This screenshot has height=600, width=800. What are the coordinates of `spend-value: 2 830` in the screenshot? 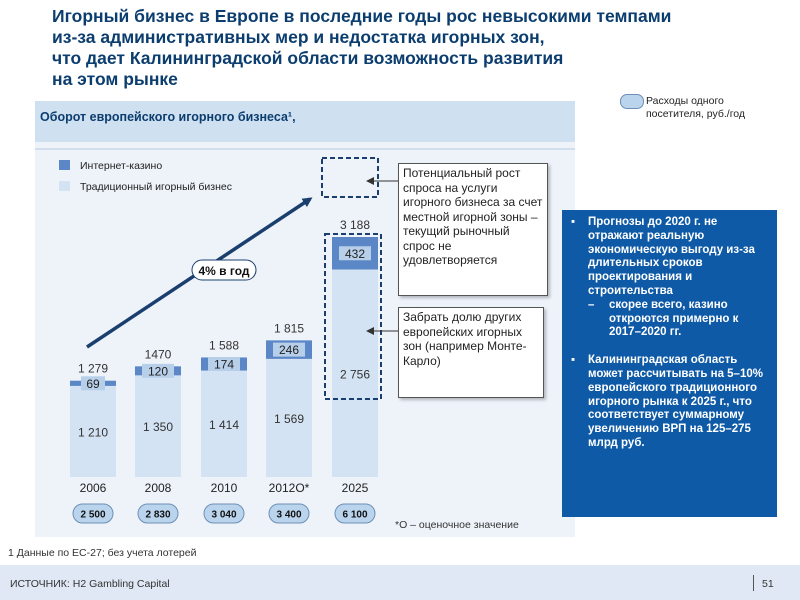 It's located at (157, 515).